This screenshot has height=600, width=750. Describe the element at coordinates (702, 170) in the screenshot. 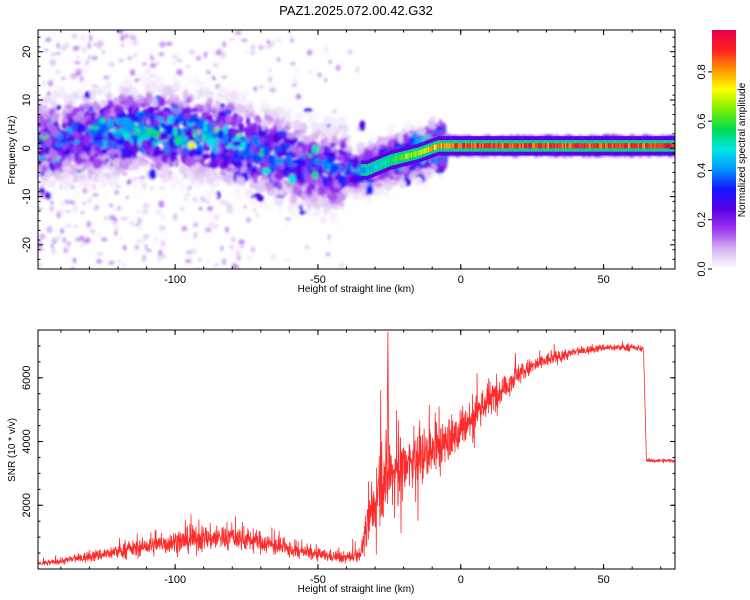

I see `colorbar-tick-label: 0.4` at that location.